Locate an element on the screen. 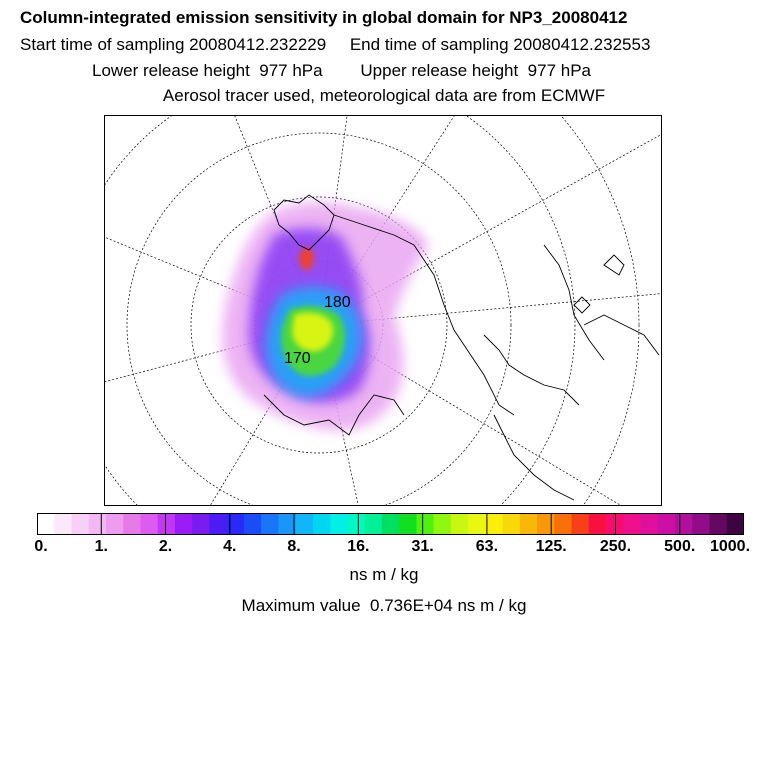 The height and width of the screenshot is (768, 768). colorbar-tick-label: 500. is located at coordinates (680, 546).